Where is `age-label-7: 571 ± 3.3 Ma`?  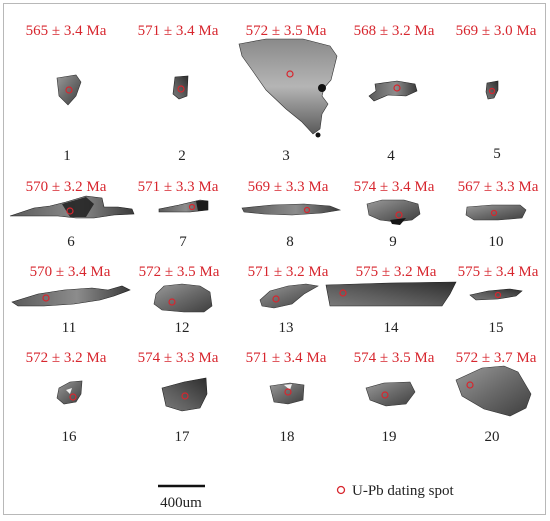 age-label-7: 571 ± 3.3 Ma is located at coordinates (178, 187).